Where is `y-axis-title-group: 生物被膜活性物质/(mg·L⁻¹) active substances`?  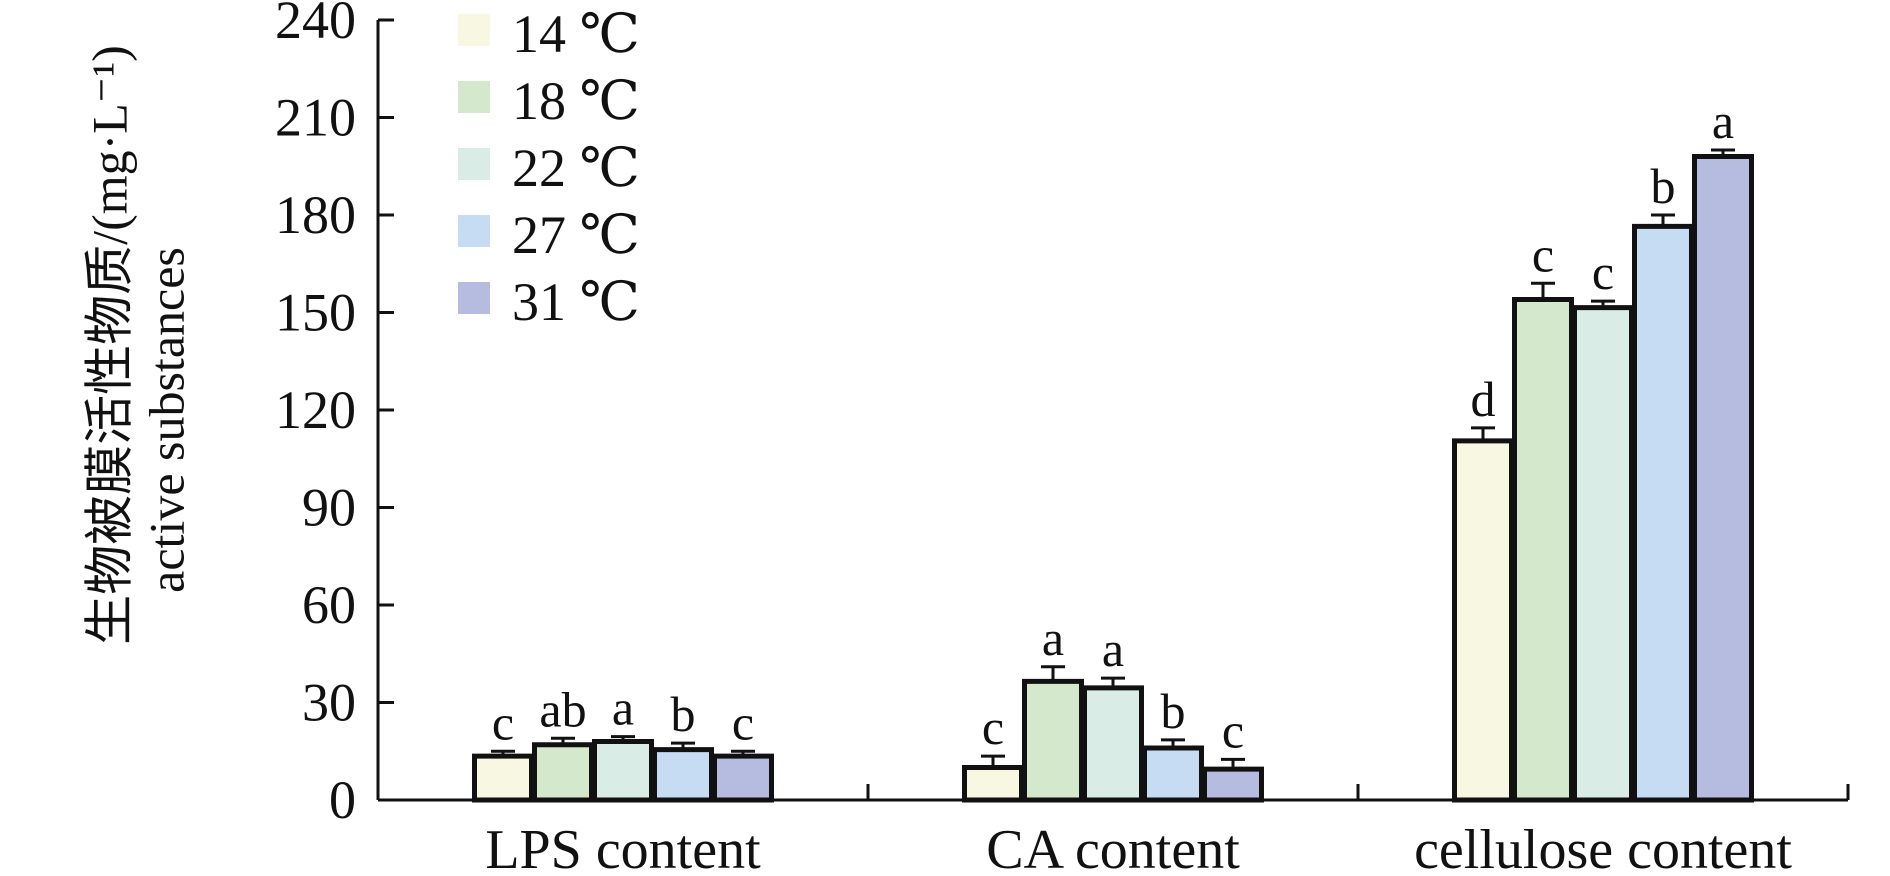 y-axis-title-group: 生物被膜活性物质/(mg·L⁻¹) active substances is located at coordinates (137, 345).